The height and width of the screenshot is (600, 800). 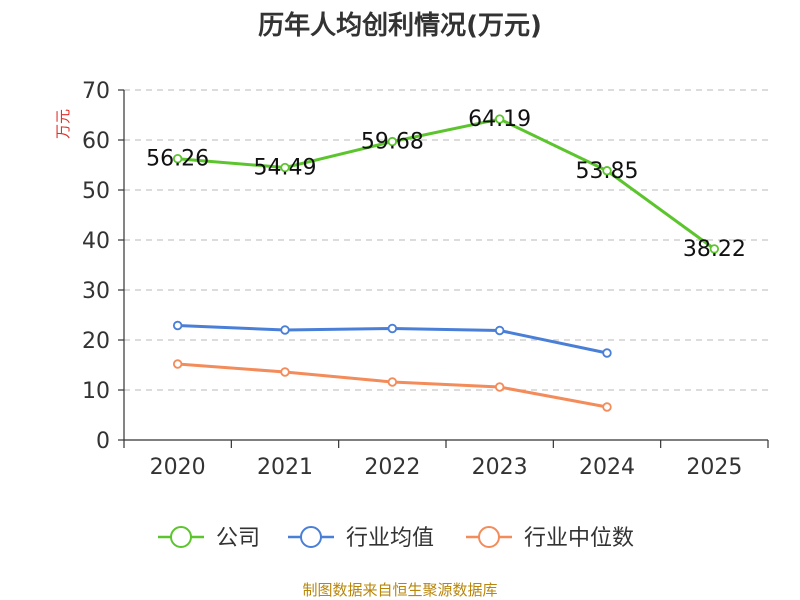 I want to click on legend-item-1: 行业均值, so click(x=361, y=538).